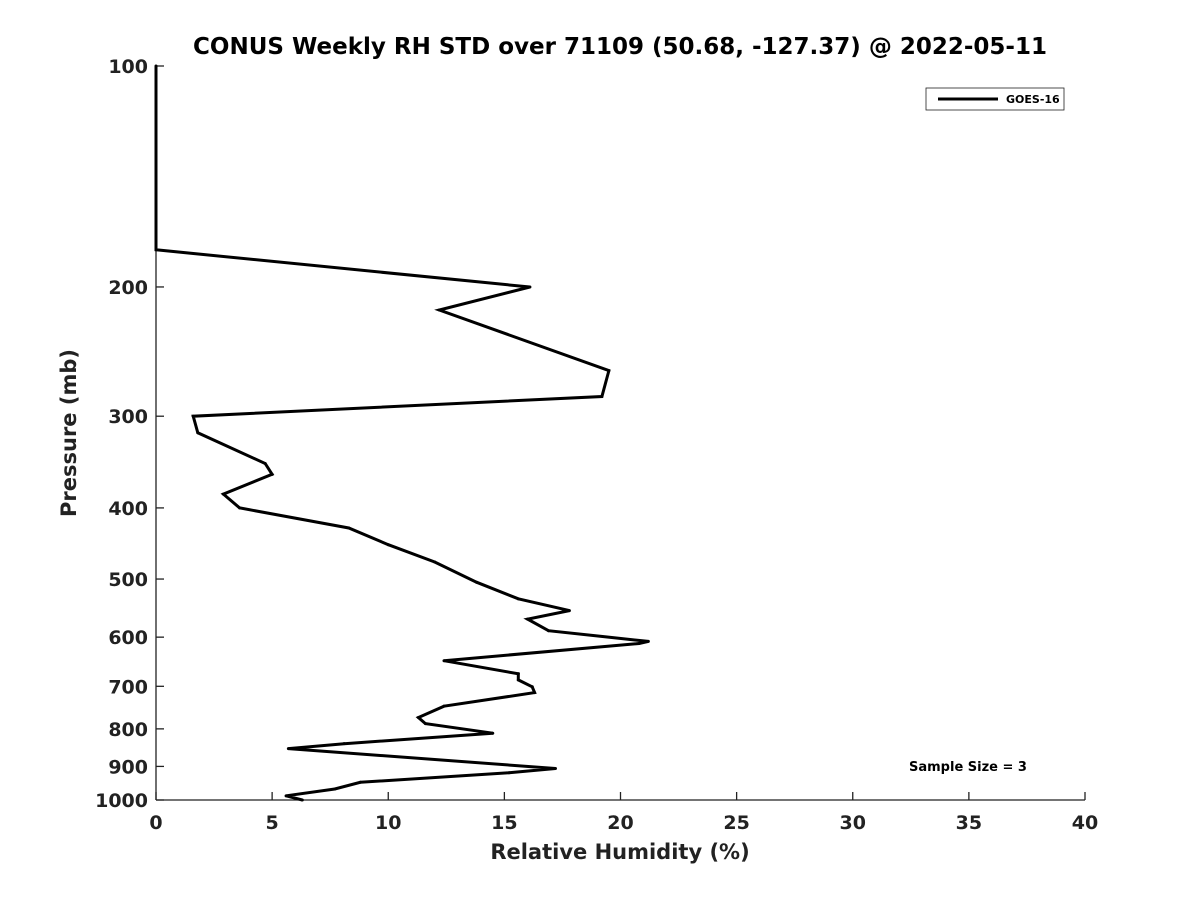 The width and height of the screenshot is (1200, 900). I want to click on y-axis-label: Pressure (mb), so click(69, 433).